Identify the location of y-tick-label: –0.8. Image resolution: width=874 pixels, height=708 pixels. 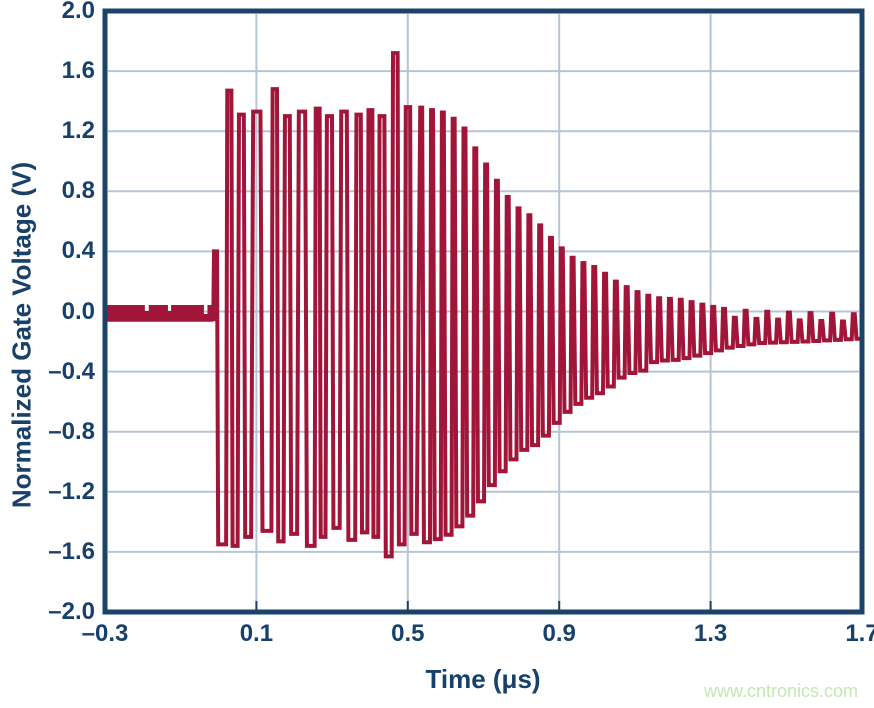
(71, 431).